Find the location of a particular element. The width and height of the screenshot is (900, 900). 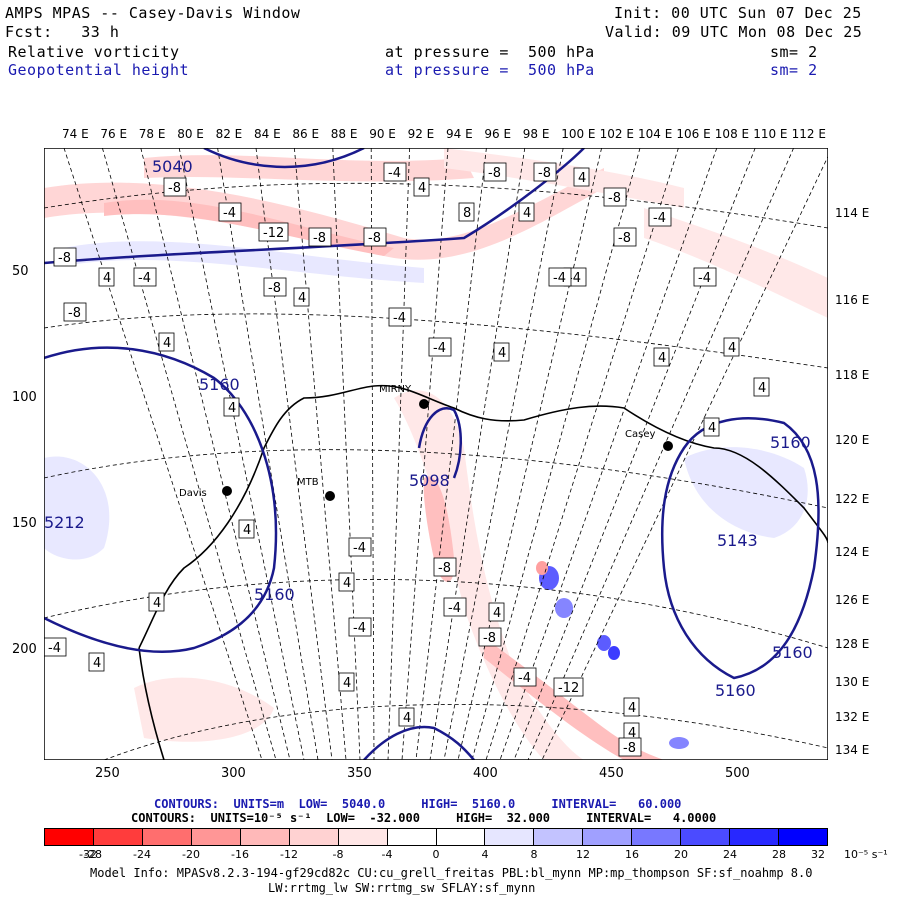

right-lon-label: 132 E is located at coordinates (852, 717).